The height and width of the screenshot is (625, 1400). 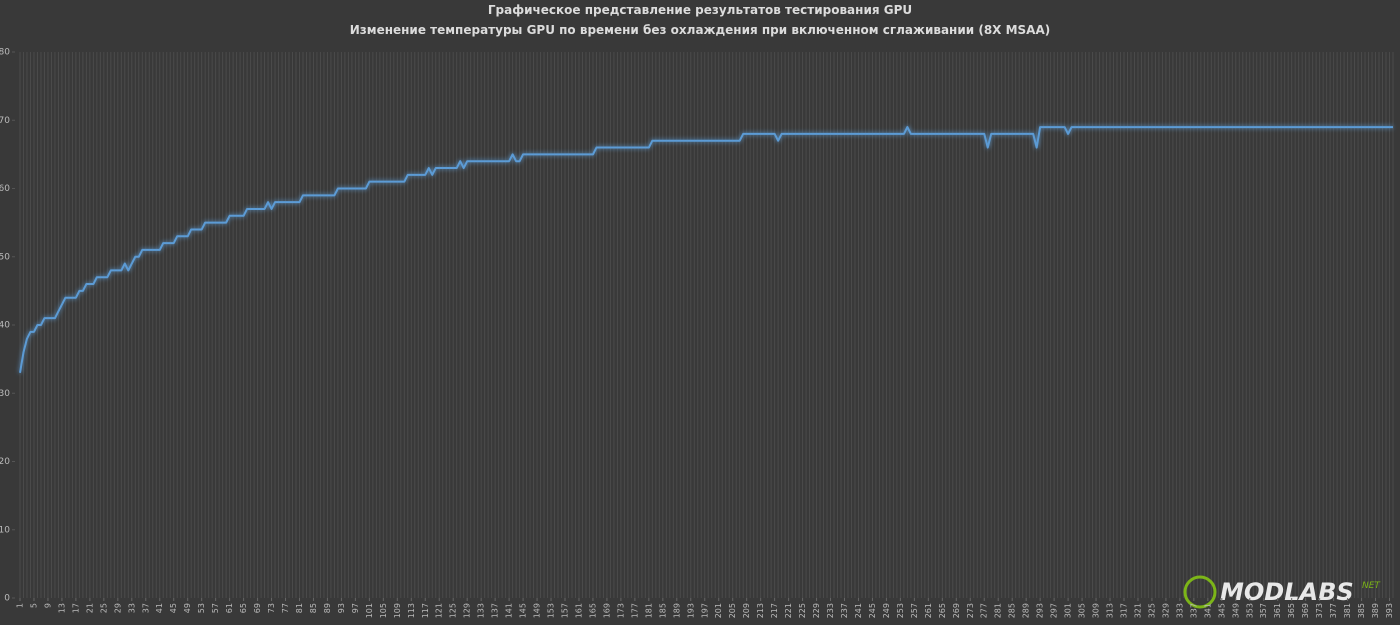 I want to click on y-tick-label: 40, so click(x=5, y=326).